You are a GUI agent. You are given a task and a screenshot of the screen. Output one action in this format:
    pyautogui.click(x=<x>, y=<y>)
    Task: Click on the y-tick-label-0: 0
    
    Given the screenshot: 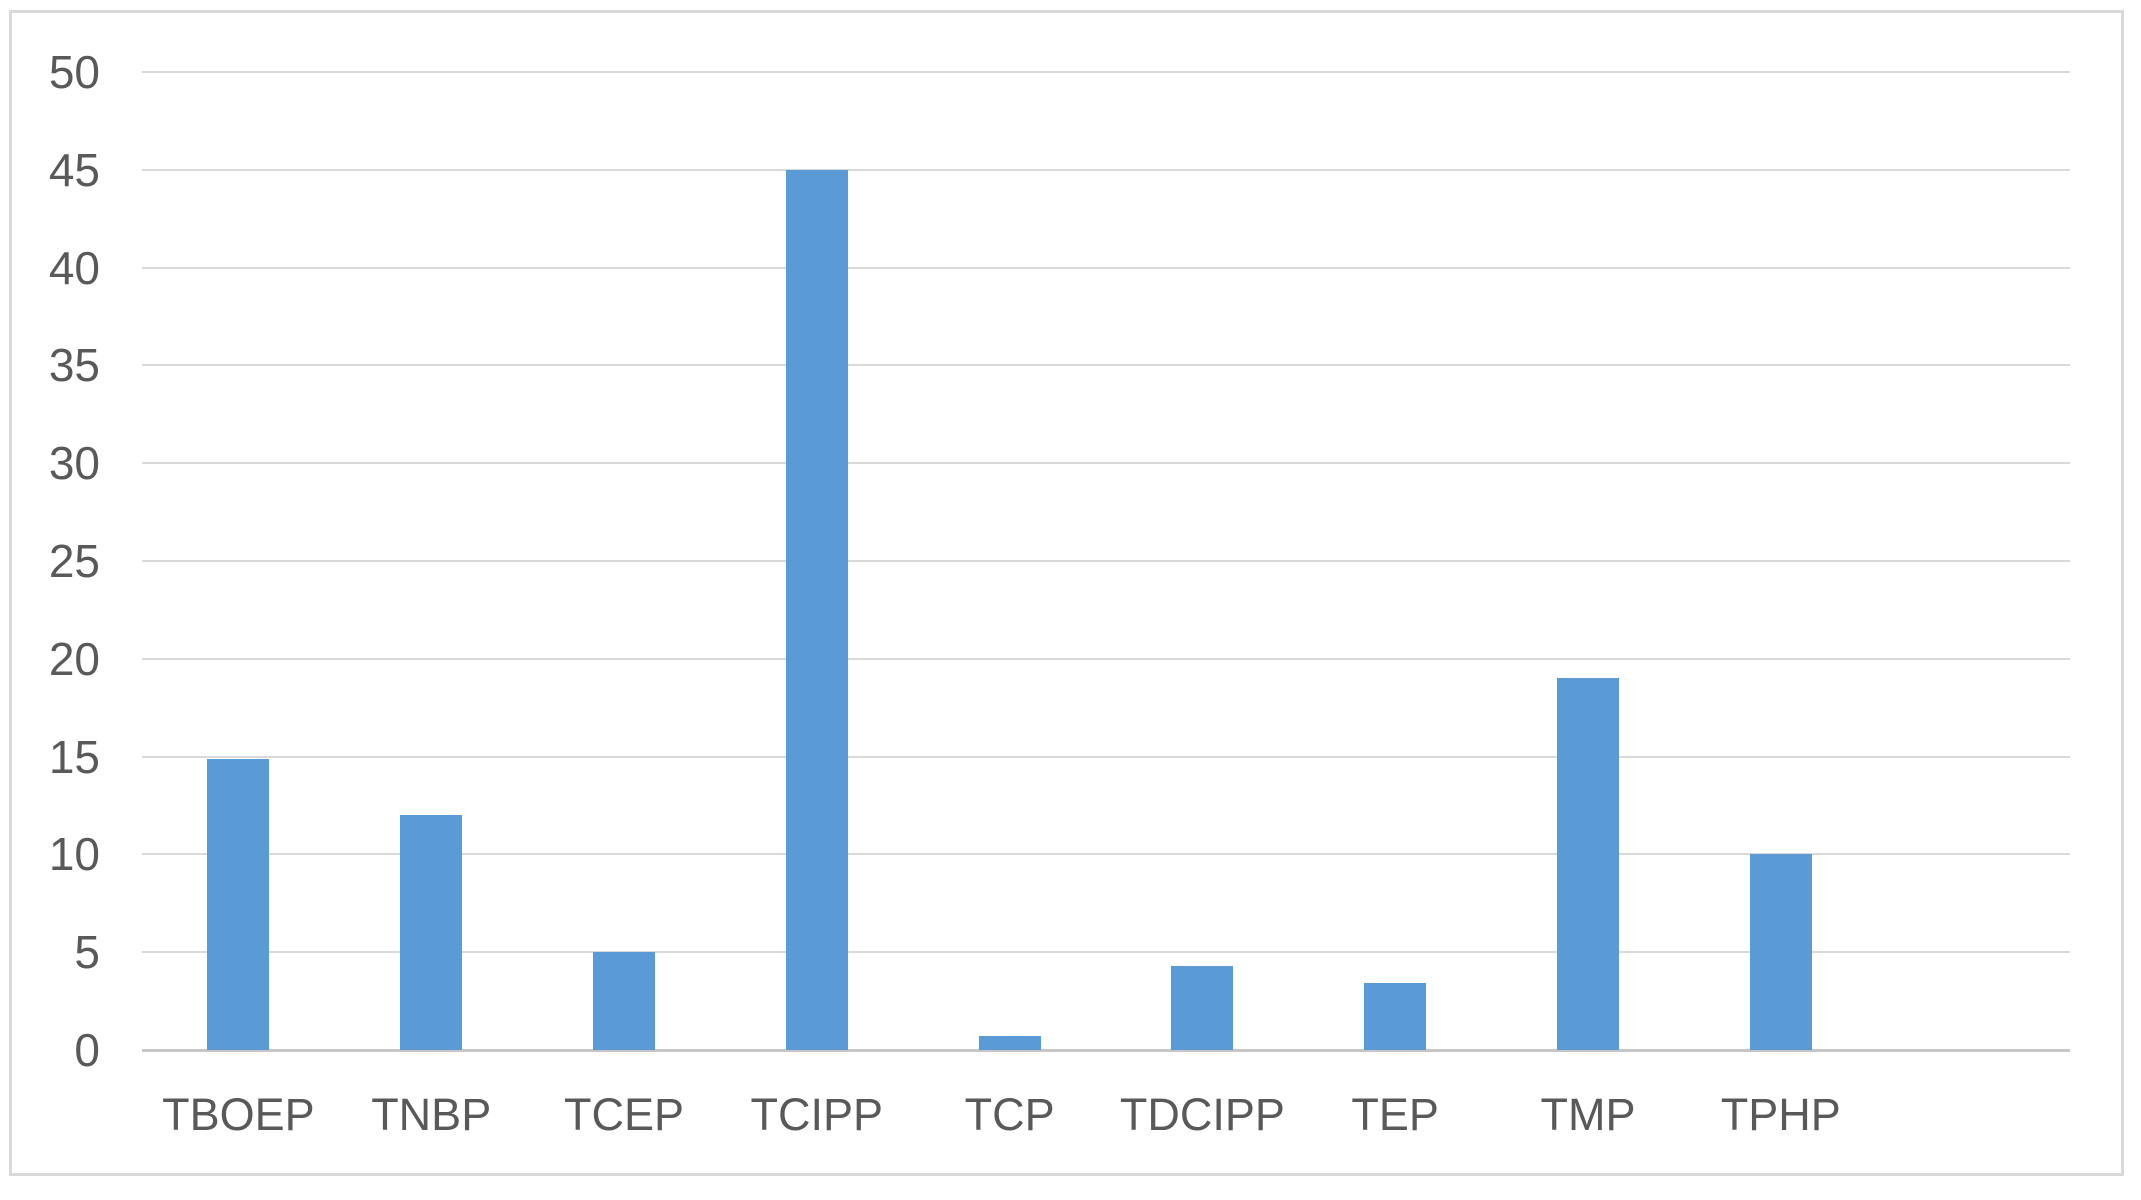 What is the action you would take?
    pyautogui.click(x=87, y=1050)
    